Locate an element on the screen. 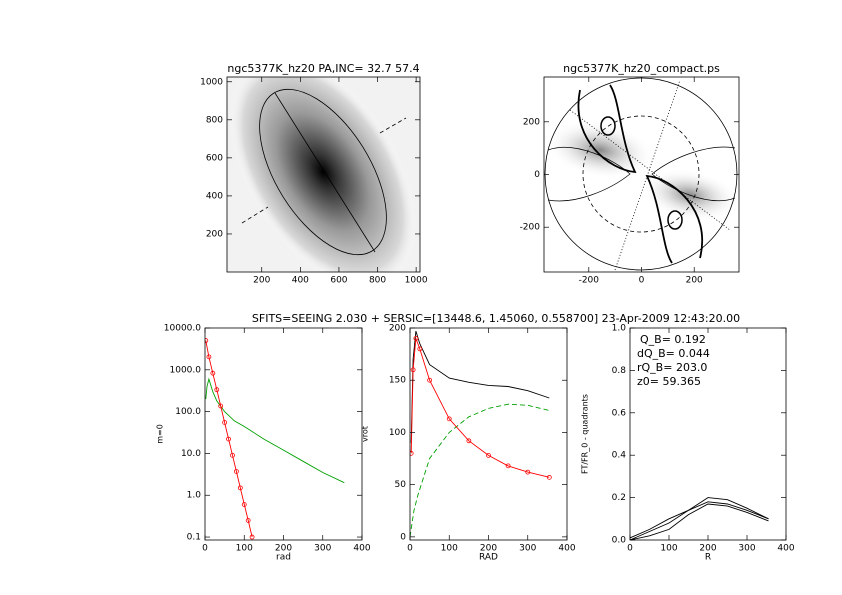 The width and height of the screenshot is (842, 595). annotation: rQ_B= 203.0 is located at coordinates (672, 367).